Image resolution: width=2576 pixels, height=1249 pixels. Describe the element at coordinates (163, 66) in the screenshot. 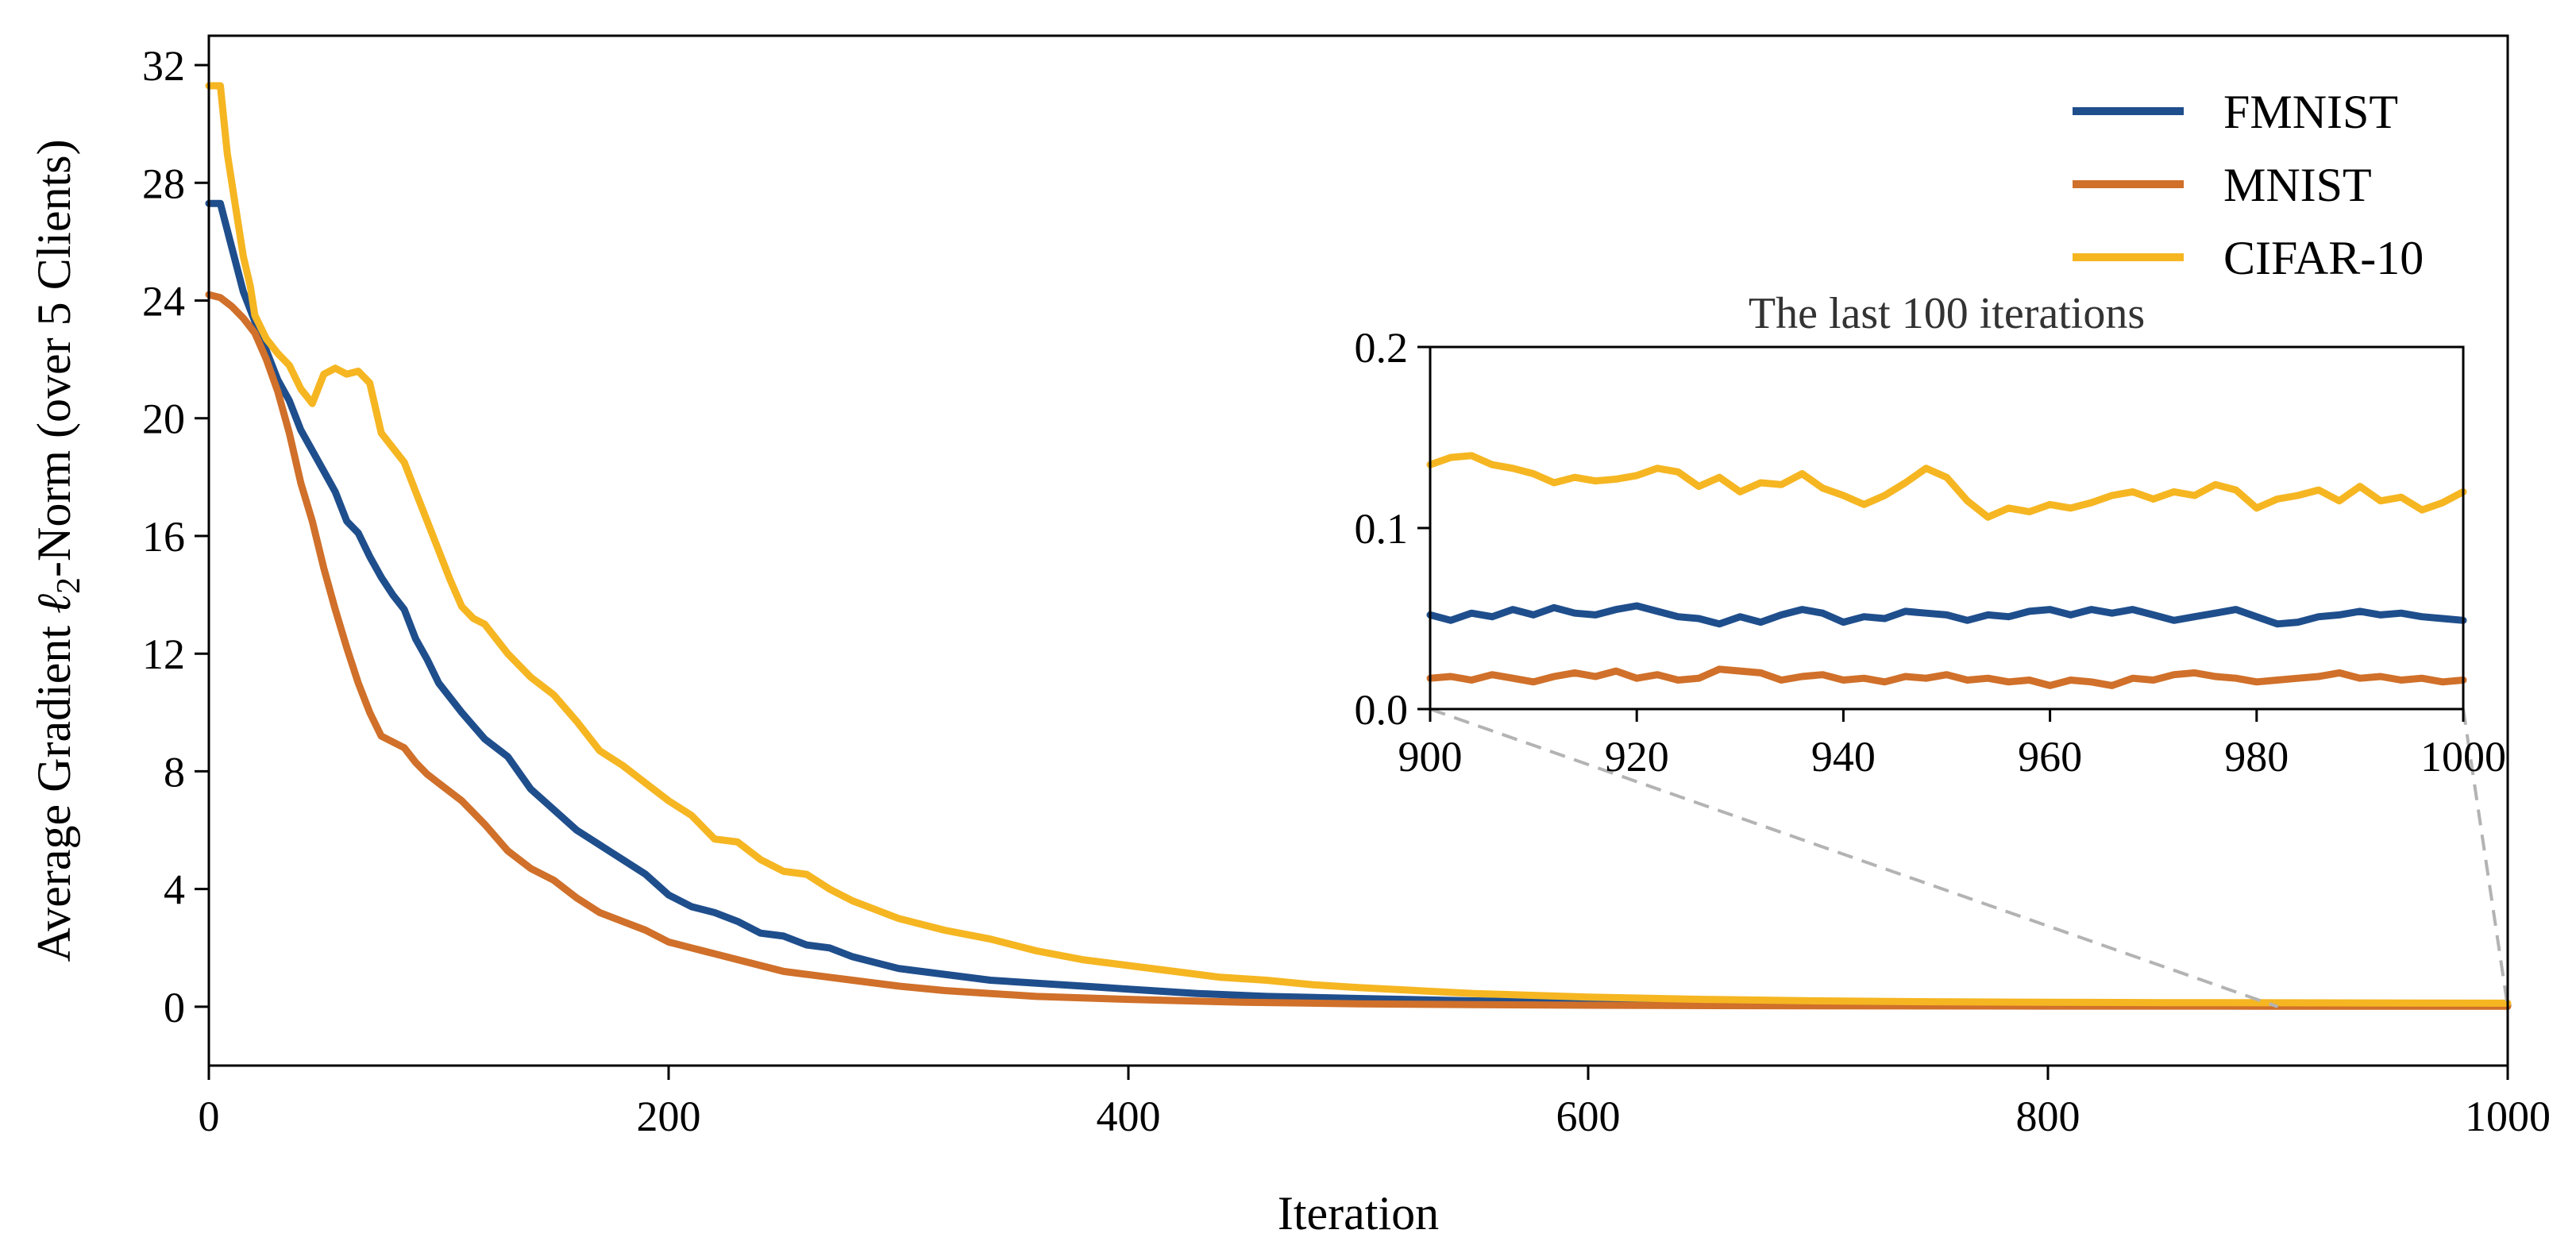

I see `y-tick-label: 32` at that location.